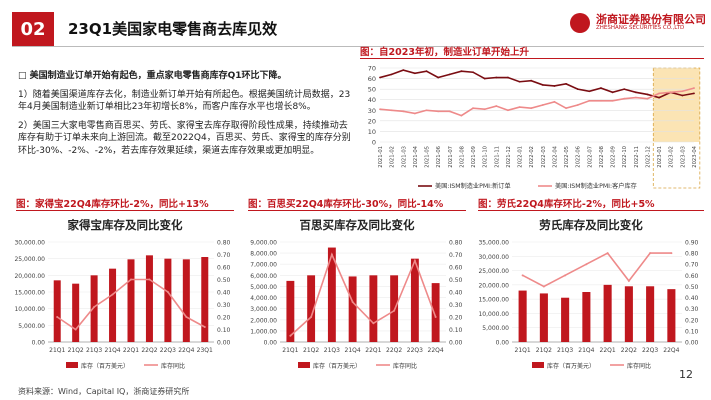 This screenshot has height=400, width=711. I want to click on x-tick-label: 2022-08, so click(602, 157).